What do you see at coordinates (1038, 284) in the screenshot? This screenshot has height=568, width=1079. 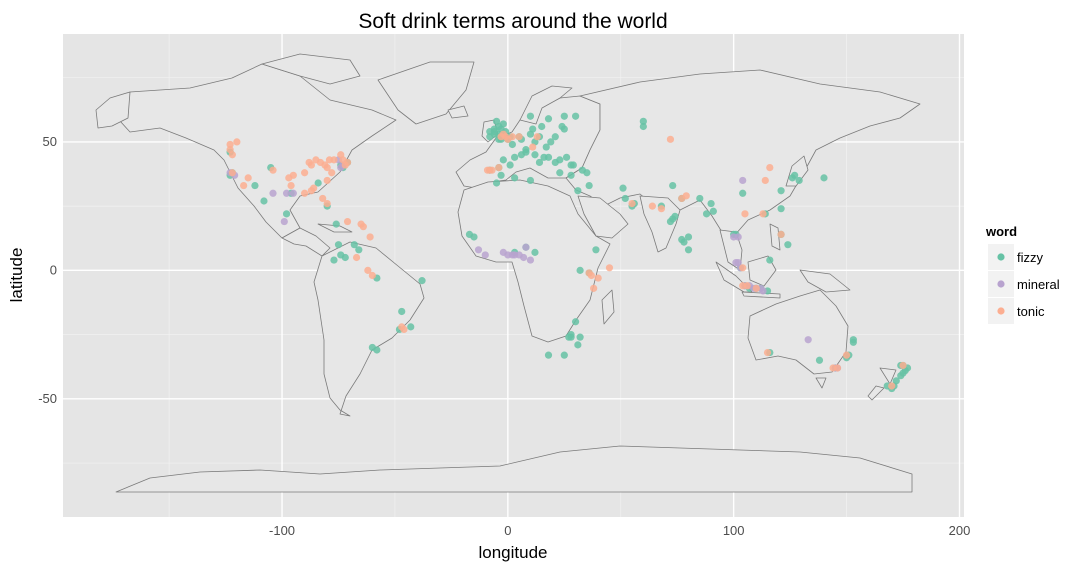 I see `legend-label-mineral: mineral` at bounding box center [1038, 284].